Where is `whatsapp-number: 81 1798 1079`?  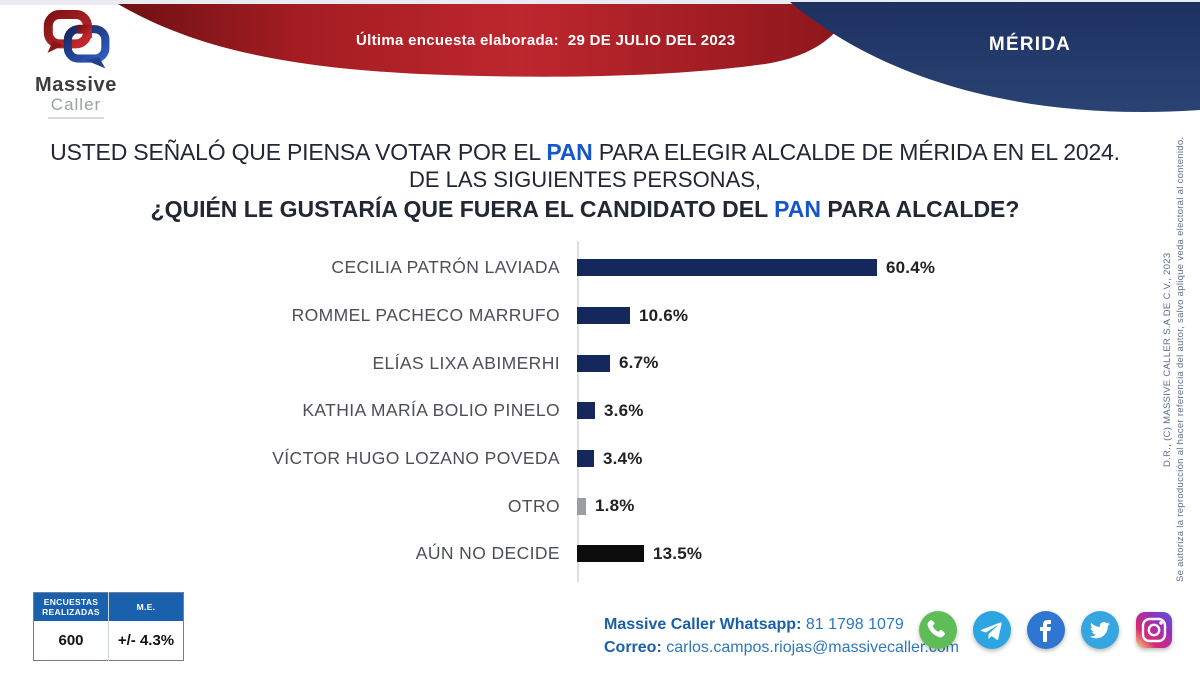 whatsapp-number: 81 1798 1079 is located at coordinates (854, 624).